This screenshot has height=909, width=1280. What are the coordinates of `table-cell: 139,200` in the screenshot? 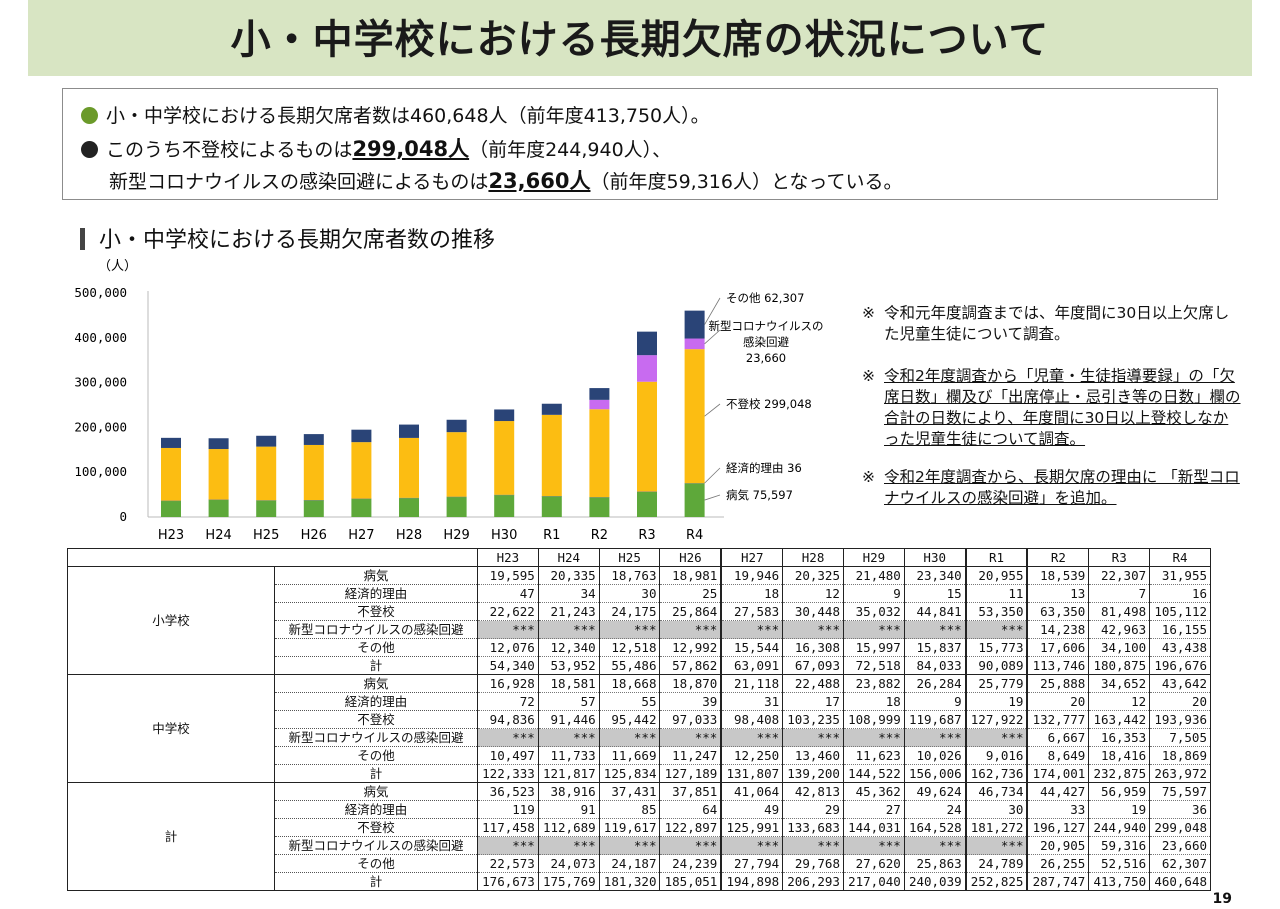 It's located at (813, 773).